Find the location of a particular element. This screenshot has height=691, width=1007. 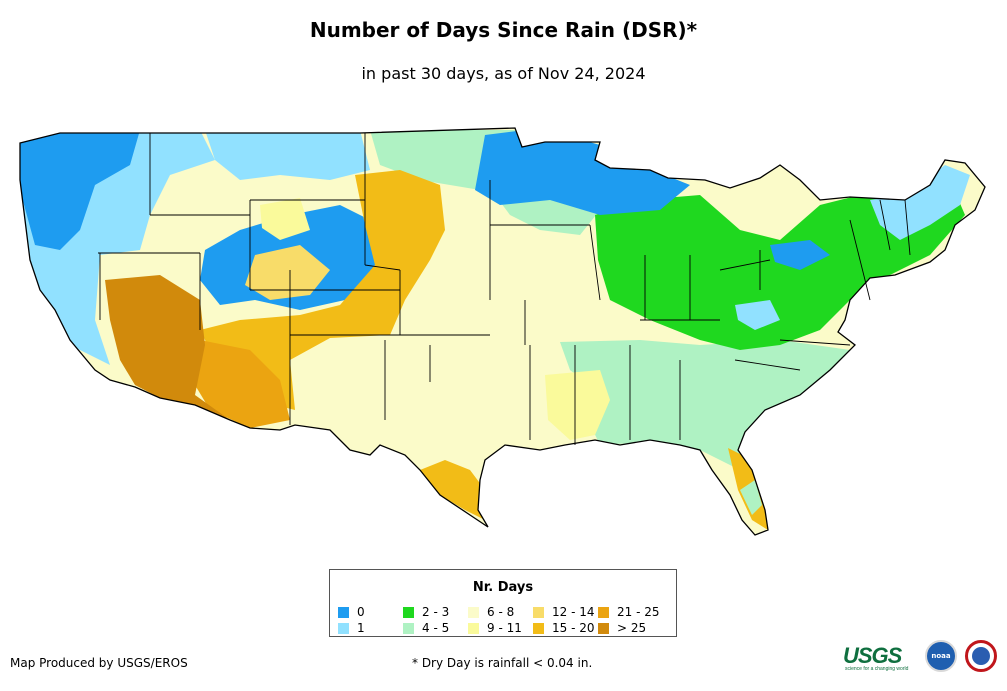

usgs-logo: USGS is located at coordinates (872, 655).